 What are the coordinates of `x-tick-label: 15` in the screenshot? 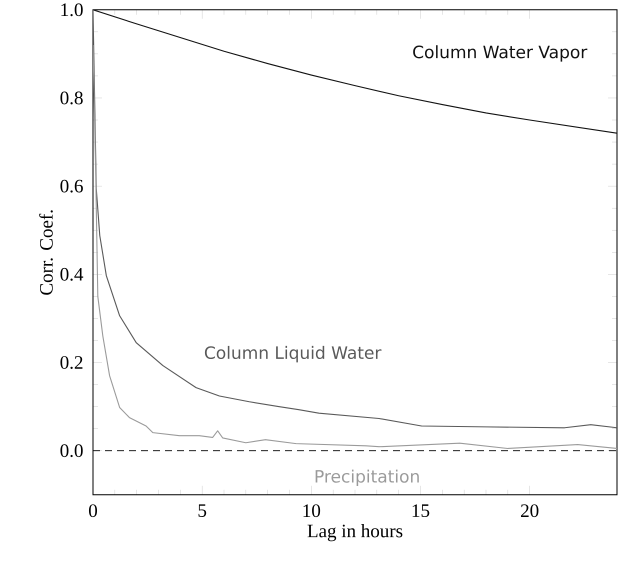 It's located at (421, 511).